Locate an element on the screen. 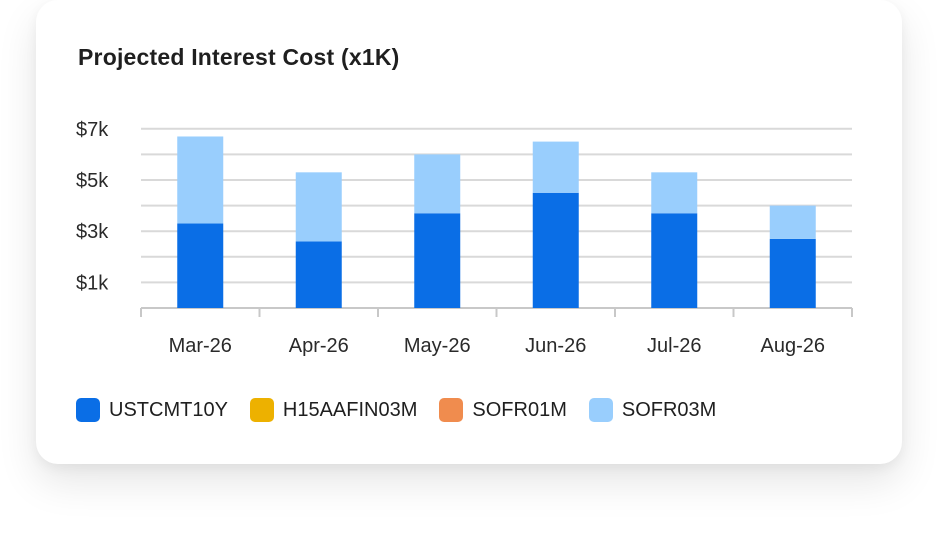 The height and width of the screenshot is (537, 938). x-tick-label: Mar-26 is located at coordinates (200, 346).